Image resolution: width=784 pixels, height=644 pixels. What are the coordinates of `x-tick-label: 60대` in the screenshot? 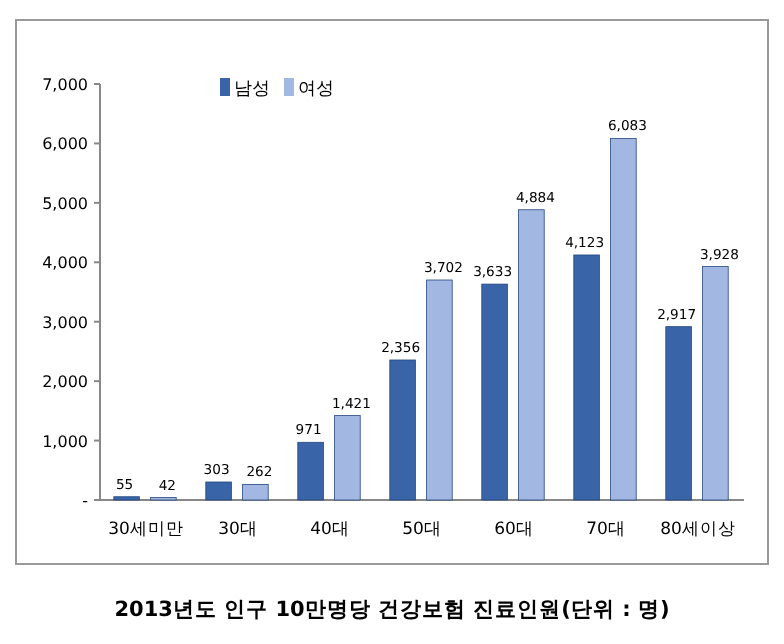 It's located at (514, 530).